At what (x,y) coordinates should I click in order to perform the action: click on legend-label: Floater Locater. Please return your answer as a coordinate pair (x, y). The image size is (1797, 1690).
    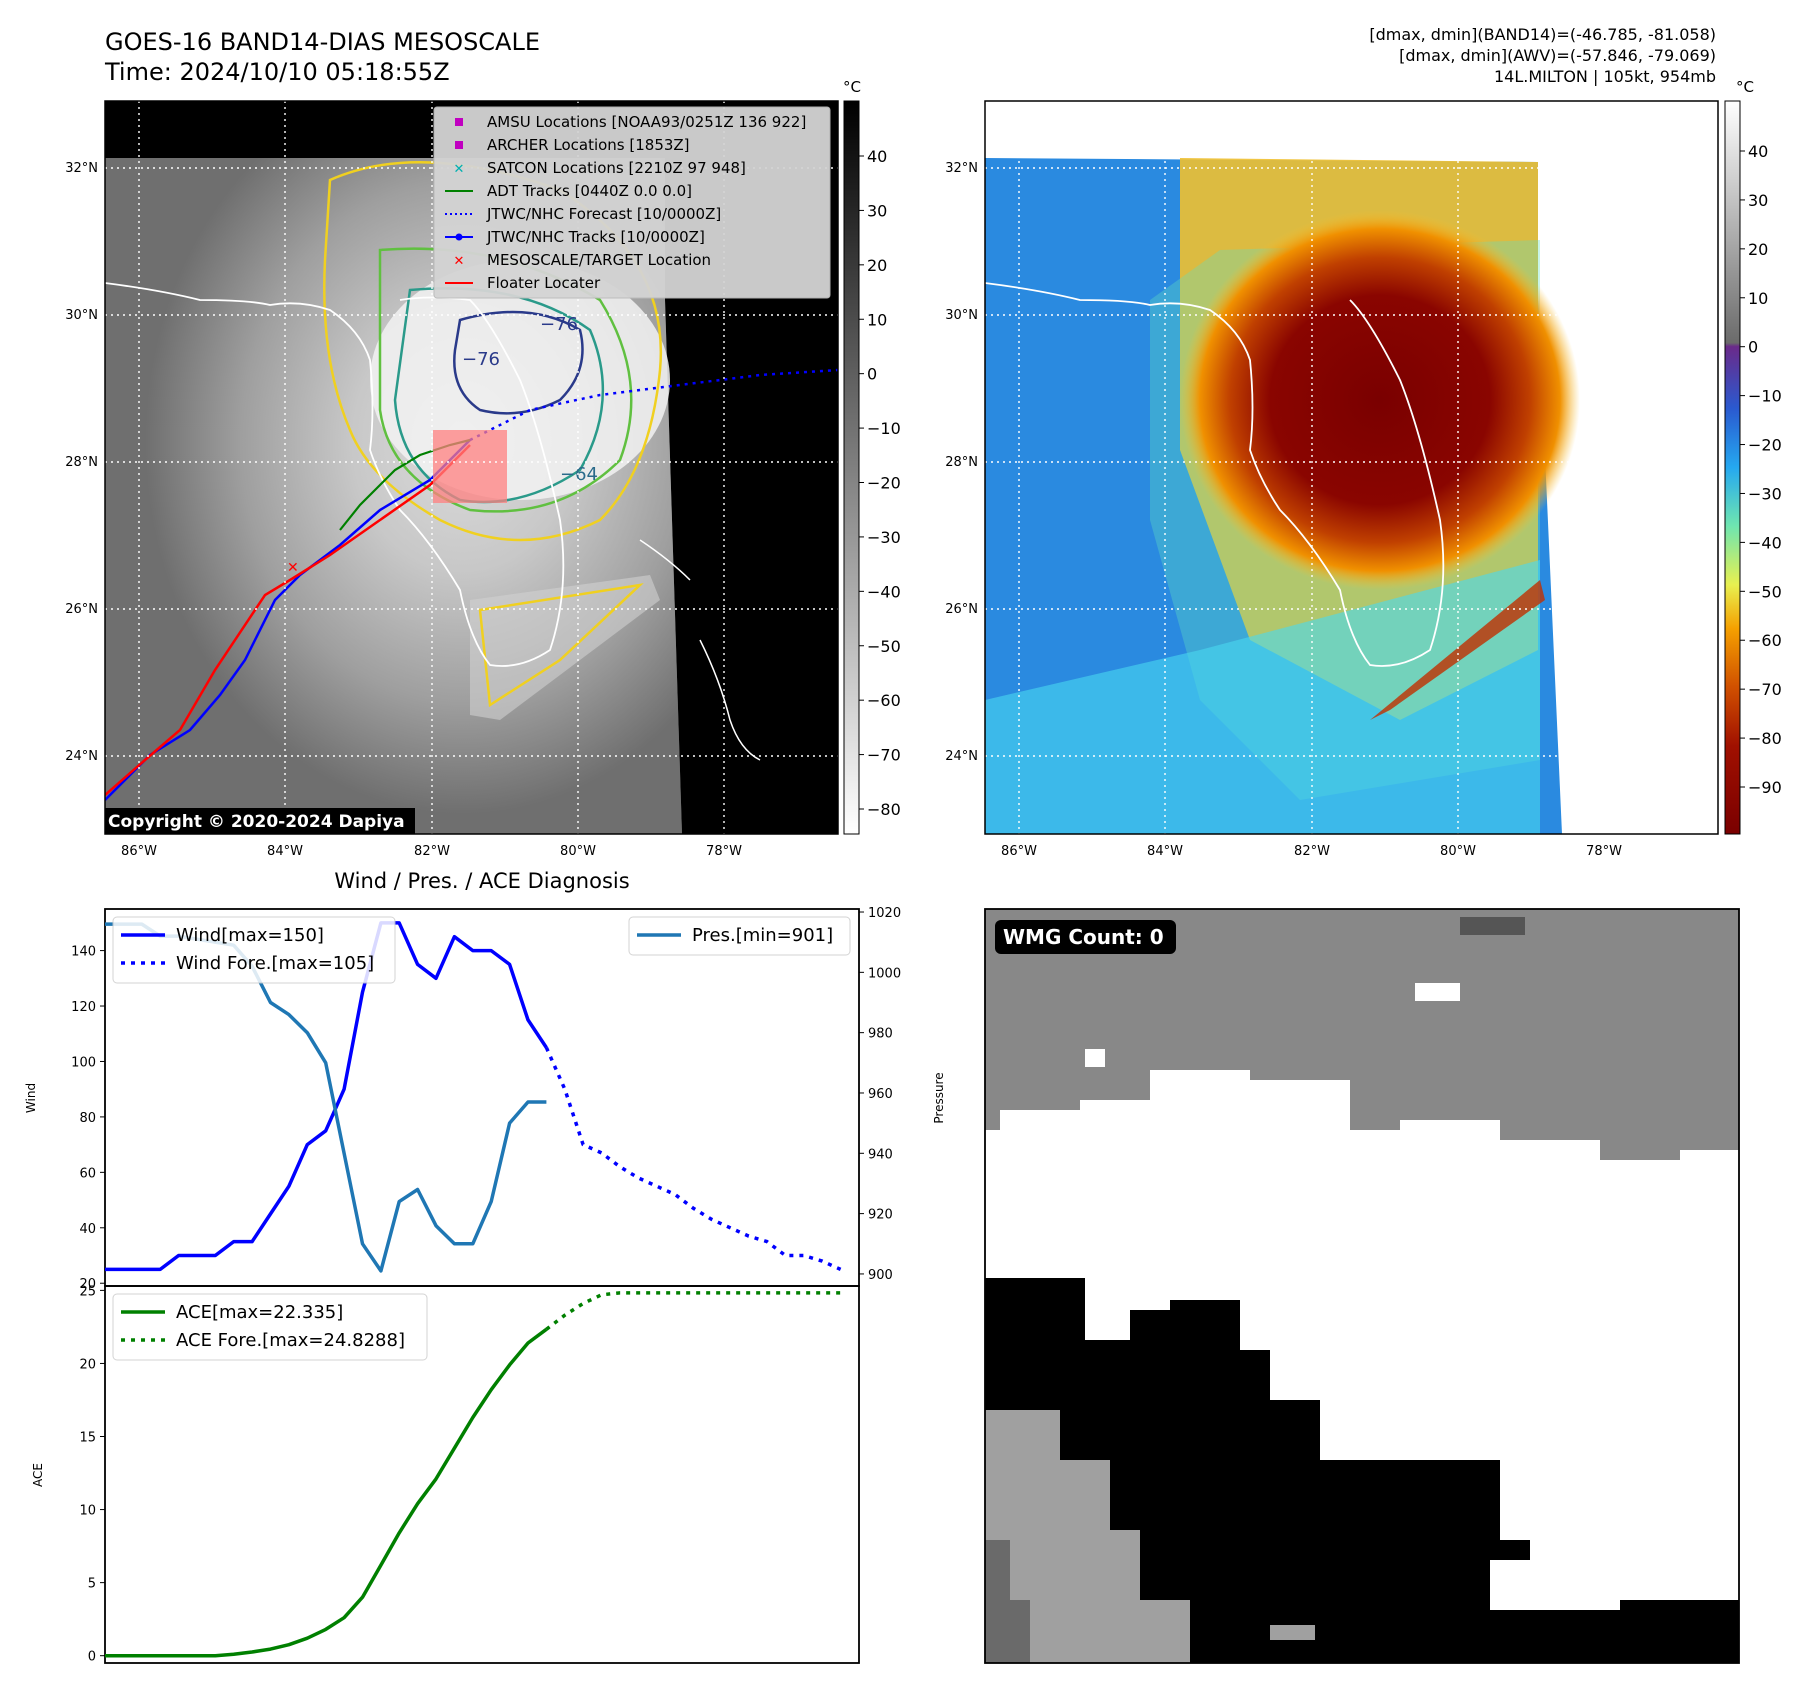
    Looking at the image, I should click on (544, 283).